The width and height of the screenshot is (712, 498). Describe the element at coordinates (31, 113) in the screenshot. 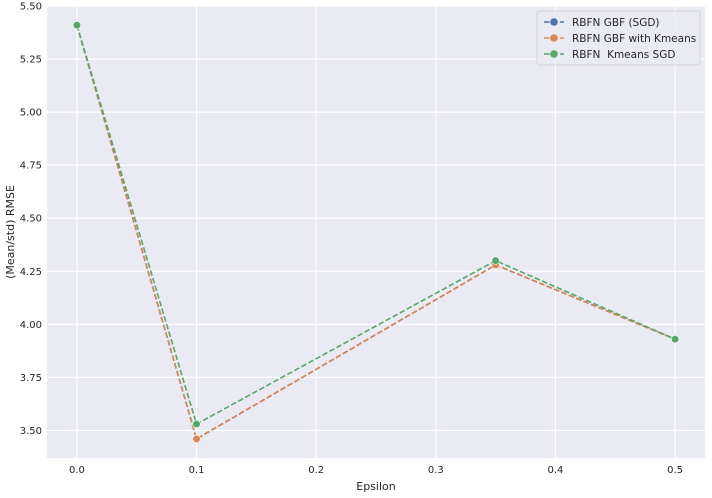

I see `y-tick-label: 5.00` at that location.